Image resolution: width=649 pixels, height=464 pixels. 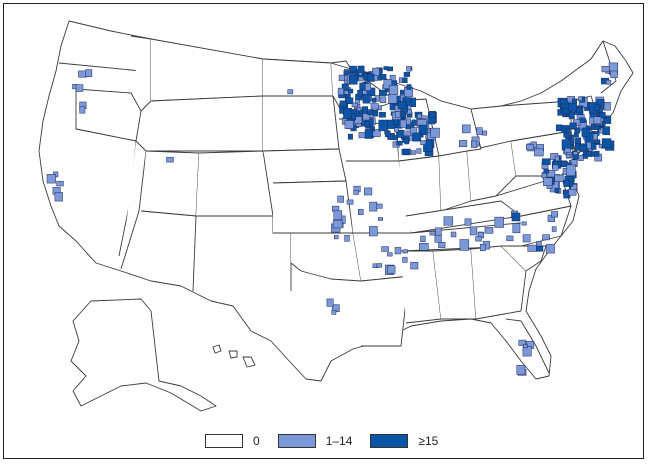 I want to click on legend-swatch-zero, so click(x=224, y=441).